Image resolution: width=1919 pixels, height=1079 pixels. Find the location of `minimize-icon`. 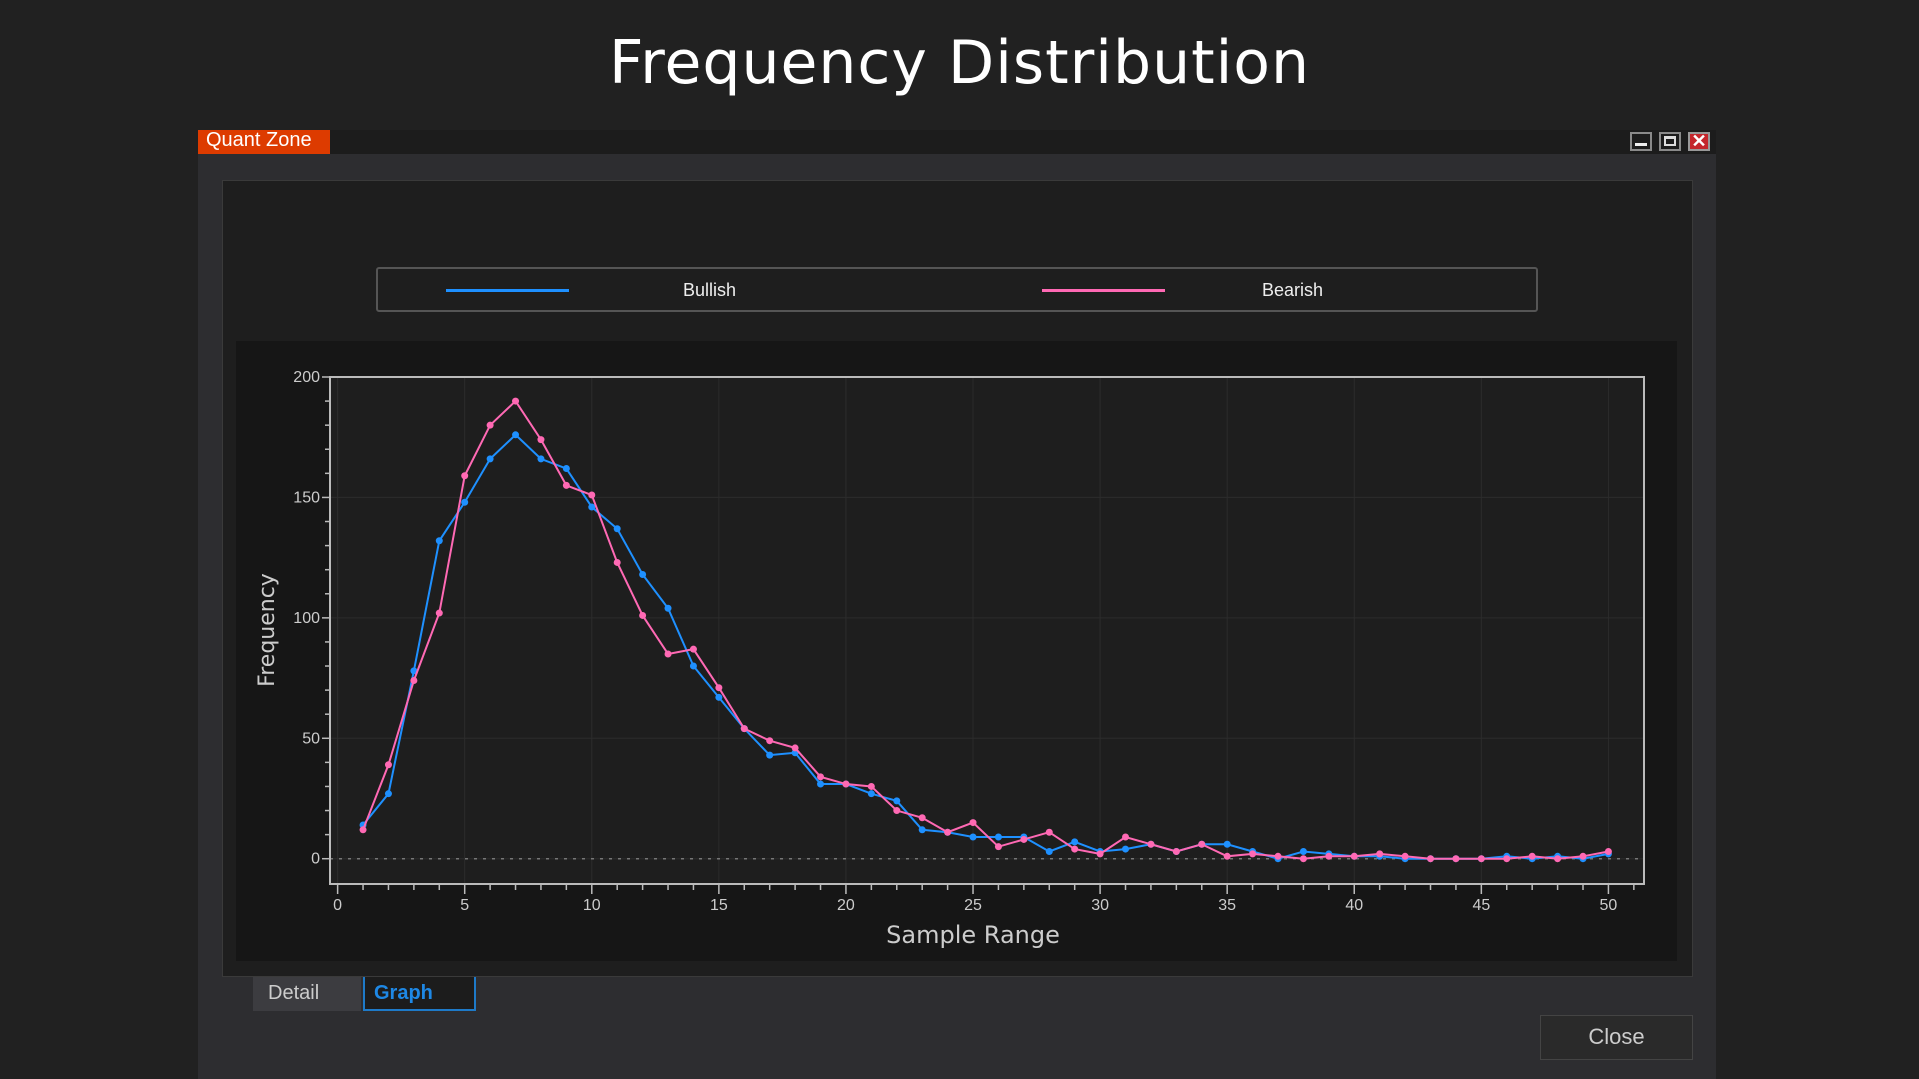

minimize-icon is located at coordinates (1641, 144).